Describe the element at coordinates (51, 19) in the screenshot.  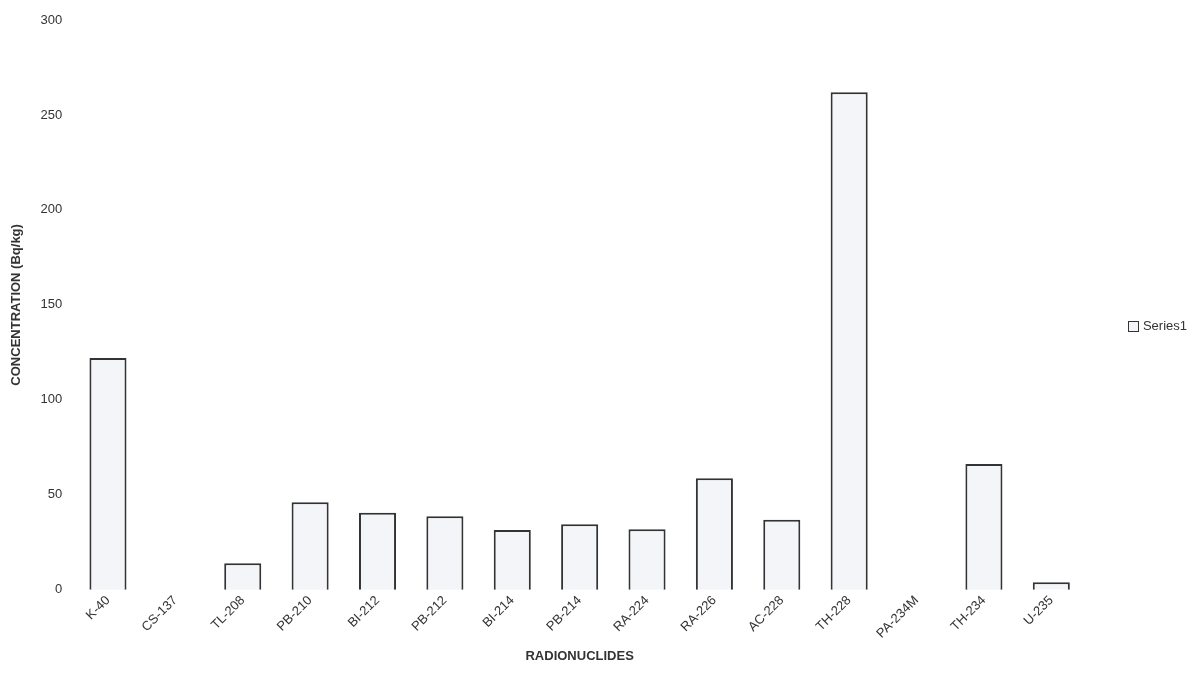
I see `y-tick-label: 300` at that location.